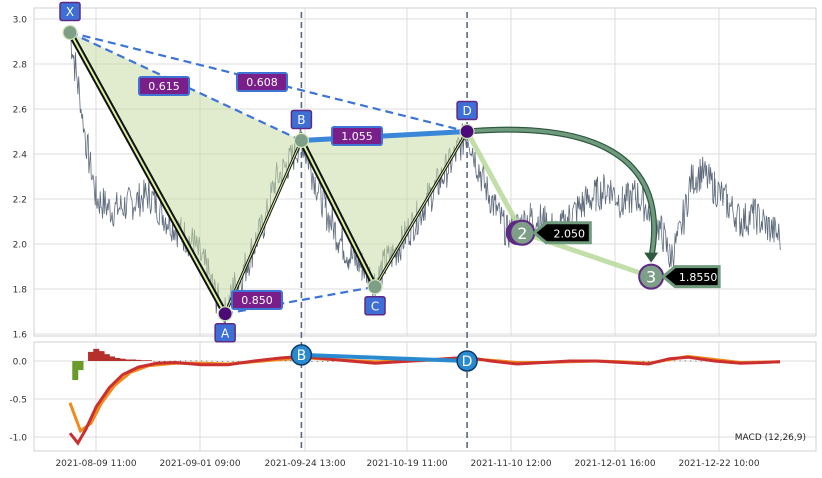  I want to click on ratio-box-XD, so click(262, 82).